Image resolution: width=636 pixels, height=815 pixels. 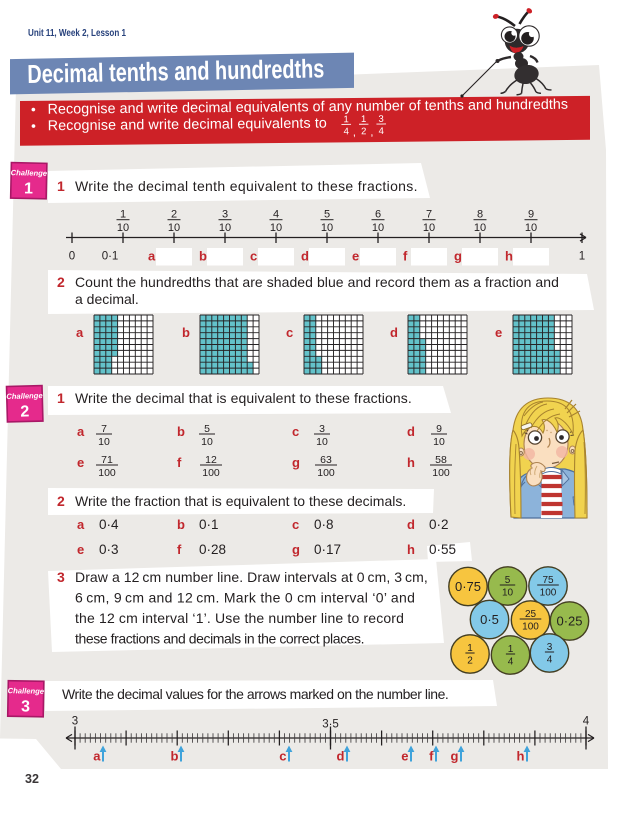 I want to click on svg-text: b, so click(x=186, y=332).